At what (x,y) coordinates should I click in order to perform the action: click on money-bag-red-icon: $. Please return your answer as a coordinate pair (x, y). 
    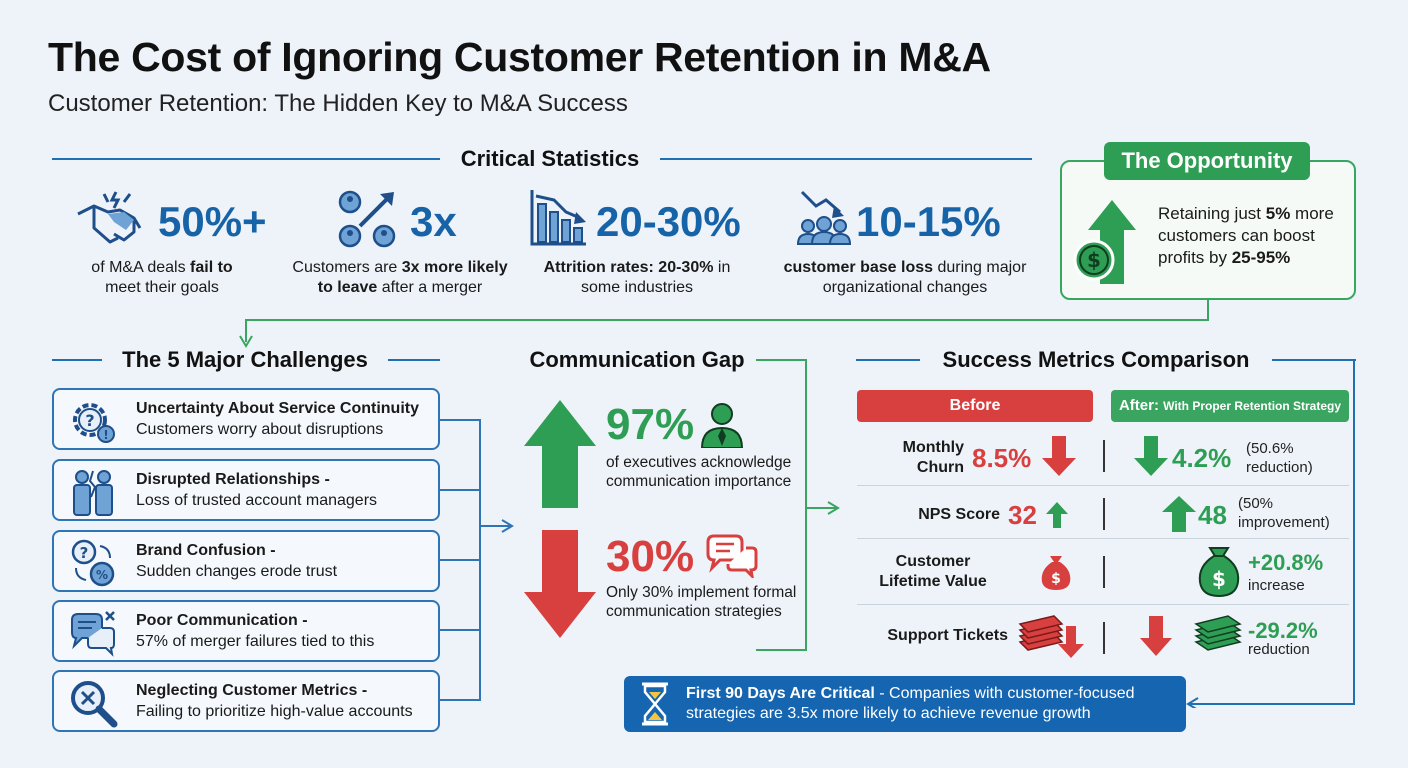
    Looking at the image, I should click on (1056, 572).